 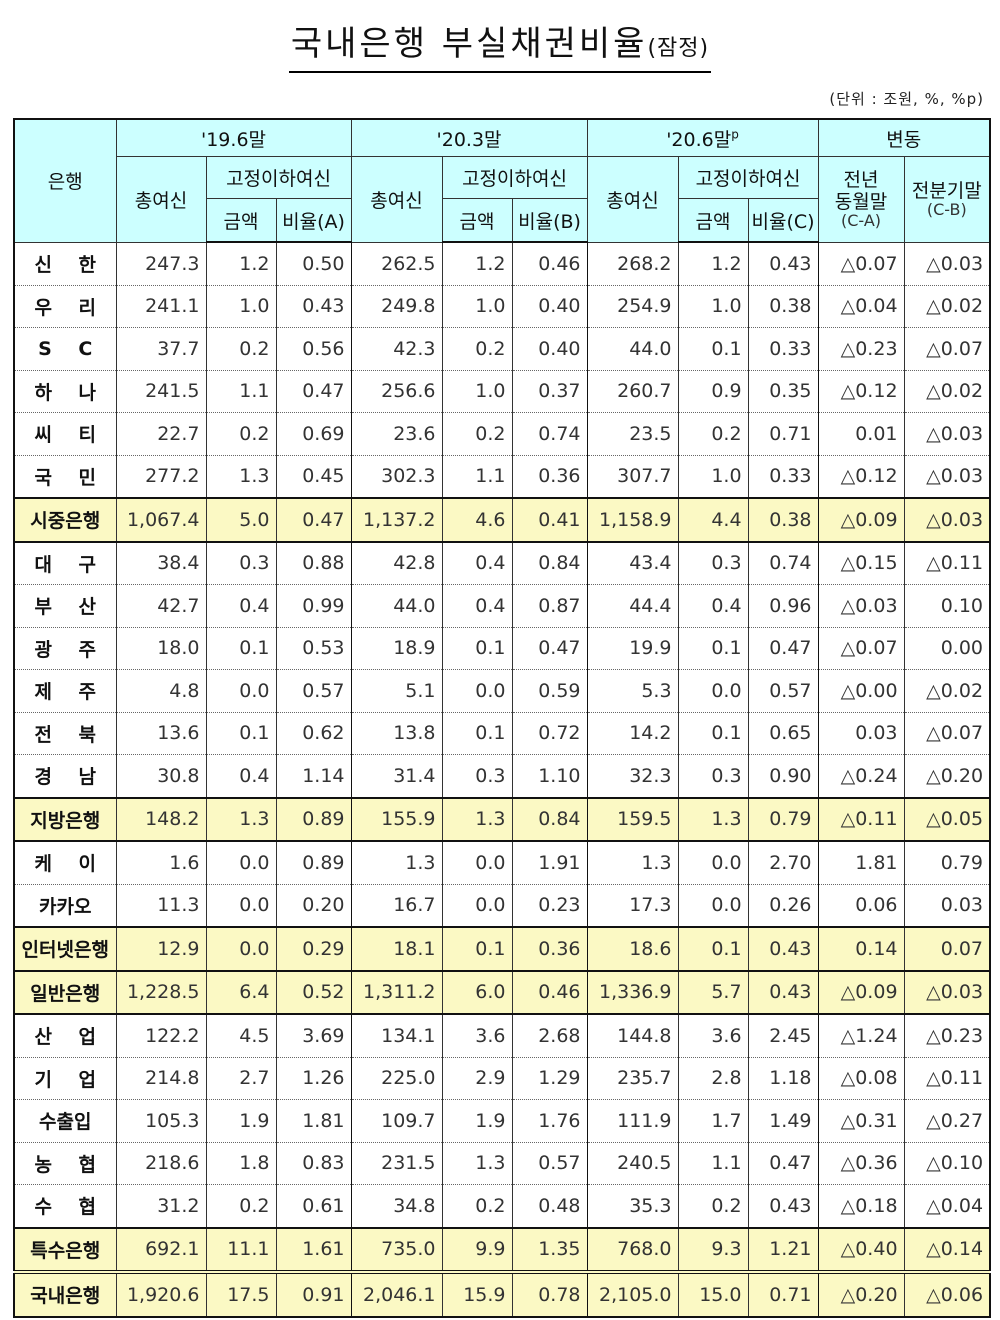 What do you see at coordinates (241, 863) in the screenshot?
I see `cell-amount-1906: 0.0` at bounding box center [241, 863].